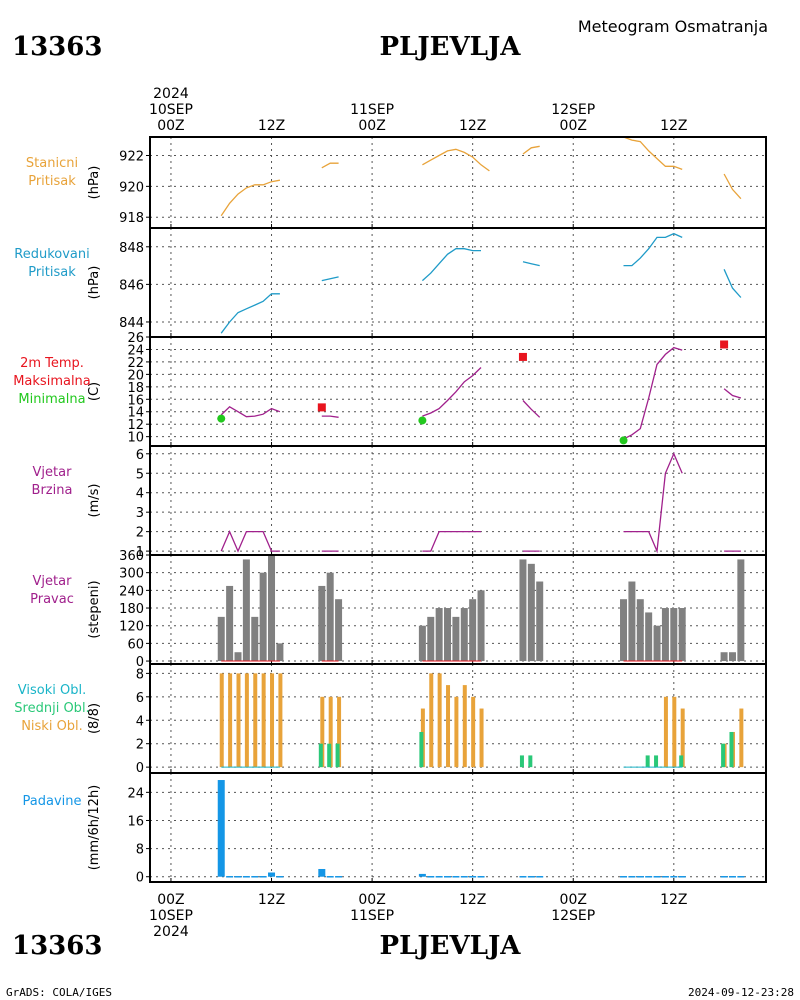  What do you see at coordinates (522, 356) in the screenshot?
I see `tmax-marker` at bounding box center [522, 356].